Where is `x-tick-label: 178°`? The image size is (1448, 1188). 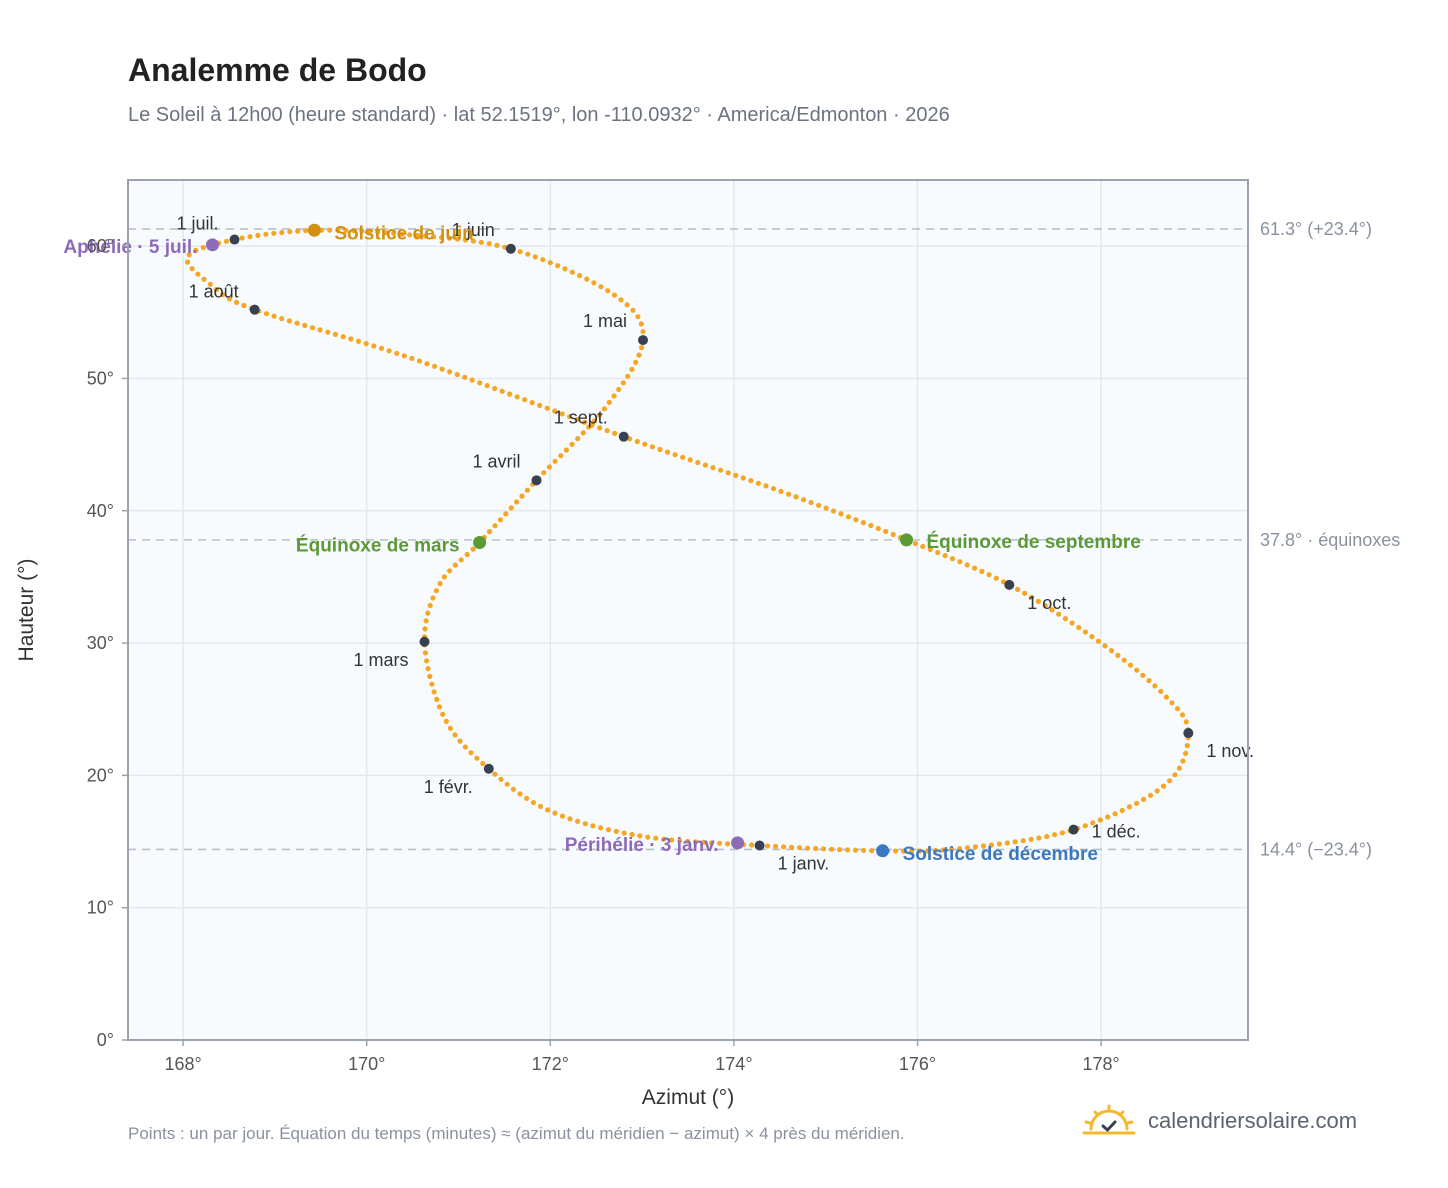
x-tick-label: 178° is located at coordinates (1100, 1064).